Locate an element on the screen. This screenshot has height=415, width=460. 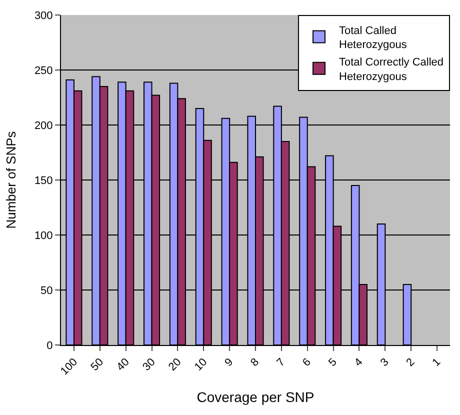
x-tick-label: 50 is located at coordinates (97, 365).